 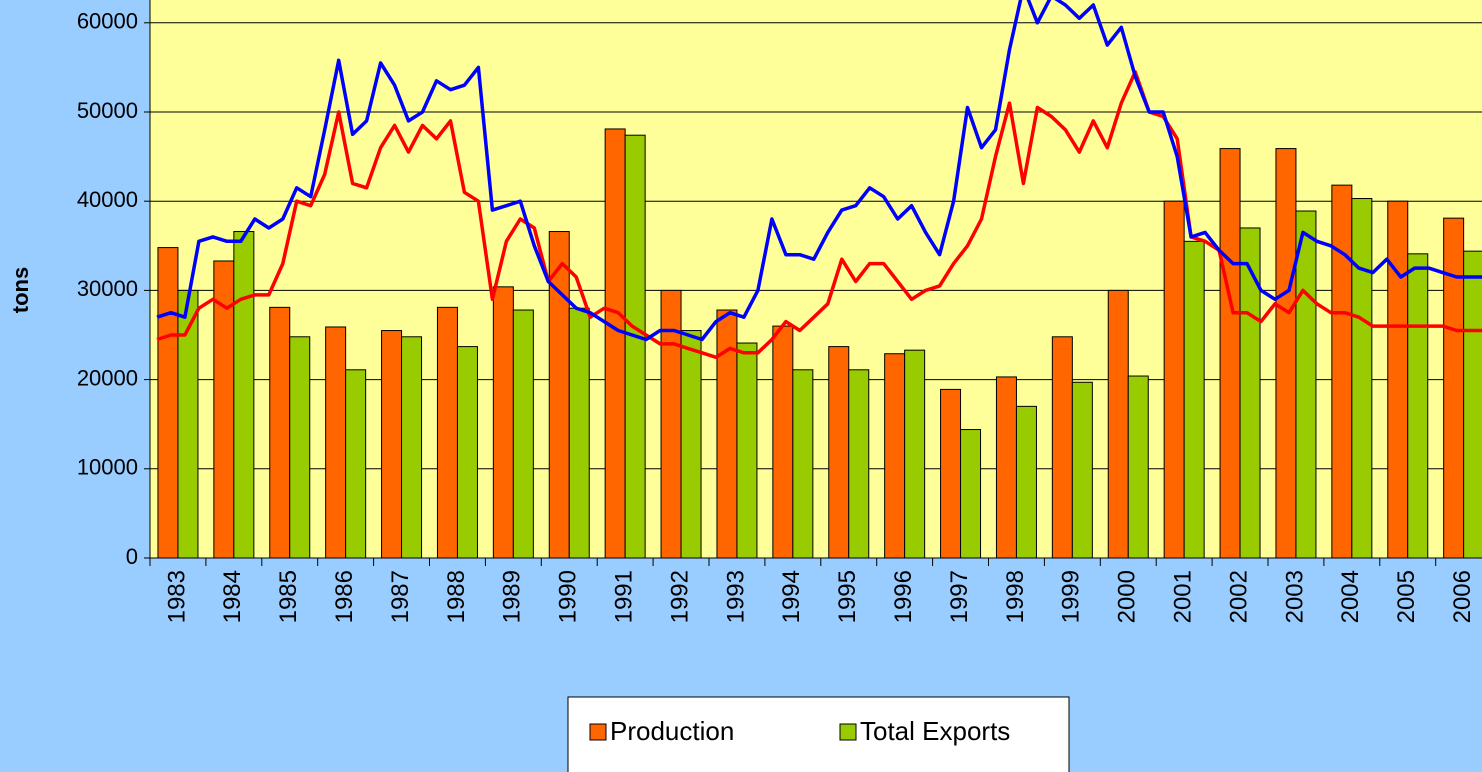 What do you see at coordinates (791, 596) in the screenshot?
I see `x-tick-label: 1994` at bounding box center [791, 596].